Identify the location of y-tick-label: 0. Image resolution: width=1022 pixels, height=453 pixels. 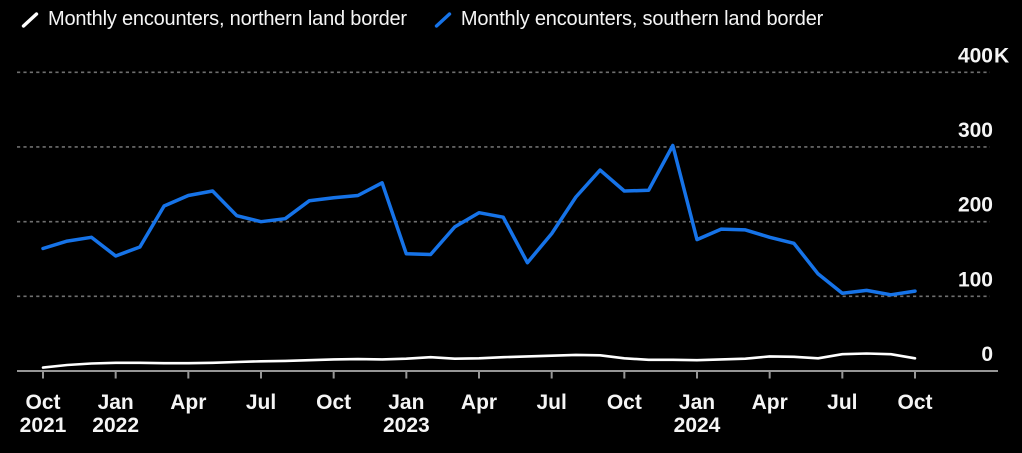
(987, 354).